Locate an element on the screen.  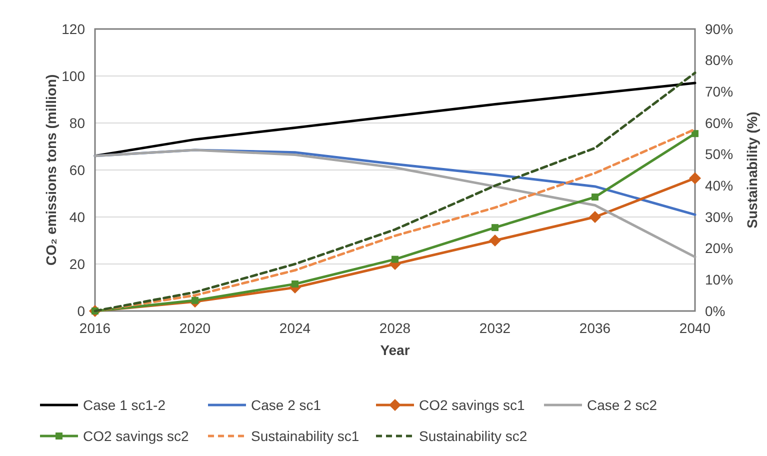
y2-tick-label: 10% is located at coordinates (719, 280).